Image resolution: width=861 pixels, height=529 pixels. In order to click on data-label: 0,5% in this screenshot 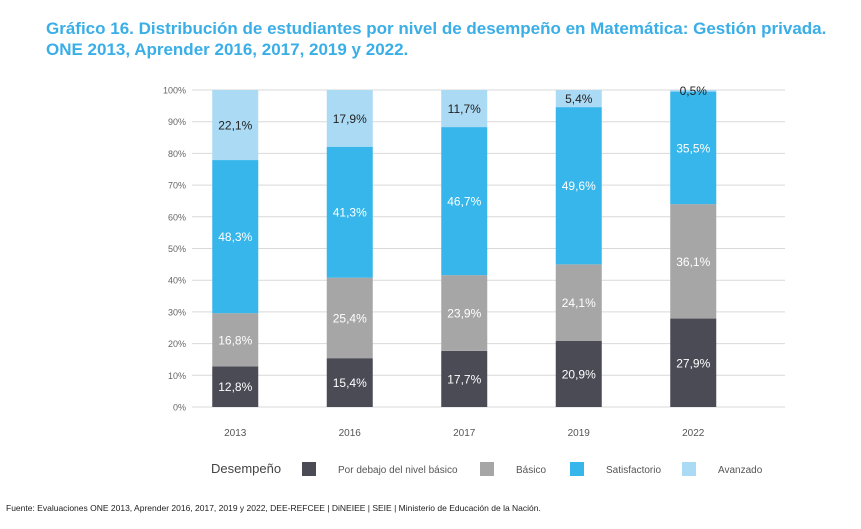, I will do `click(694, 91)`.